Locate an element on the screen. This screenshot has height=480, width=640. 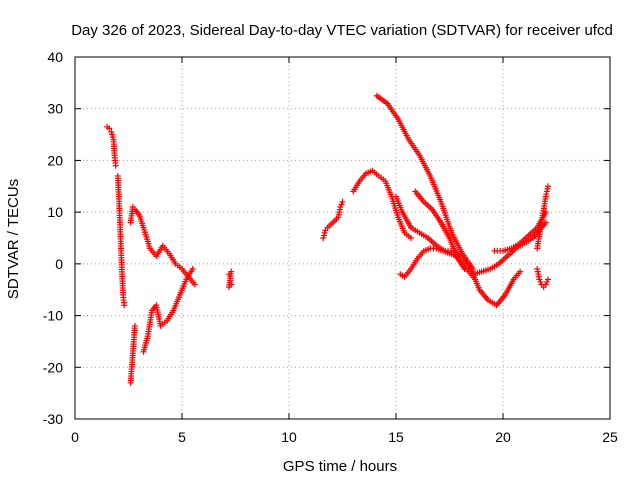
y-tick-label: -10 is located at coordinates (53, 316).